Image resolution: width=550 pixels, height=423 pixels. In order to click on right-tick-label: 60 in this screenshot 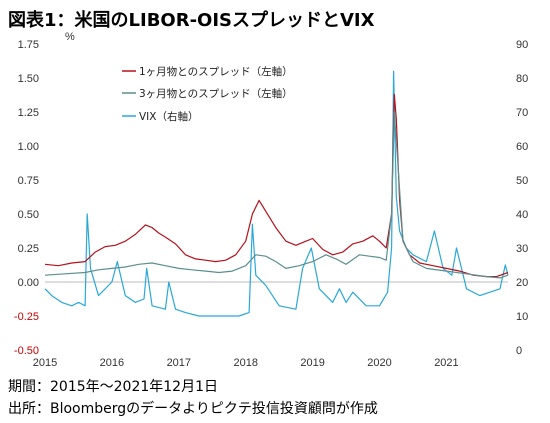, I will do `click(522, 147)`.